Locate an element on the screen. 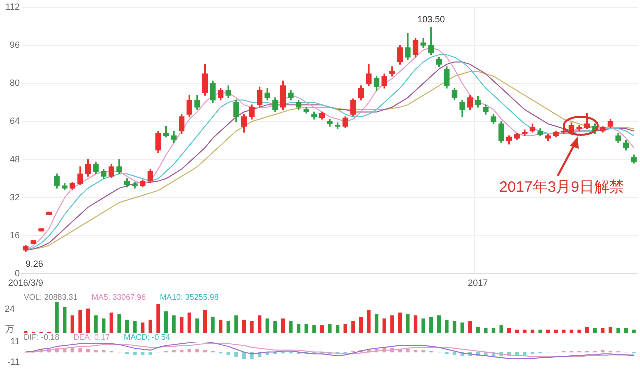 The image size is (640, 370). annotation: DIF: -0.18 is located at coordinates (42, 337).